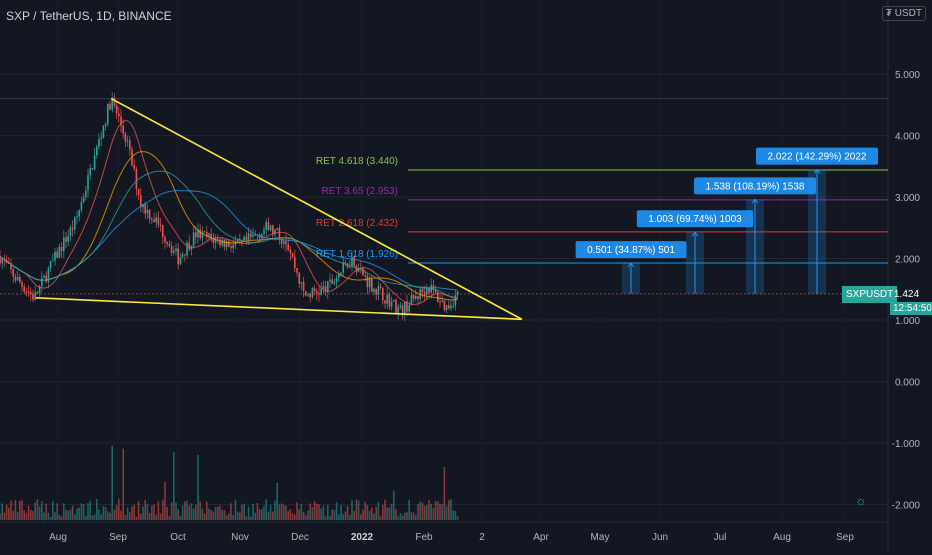 This screenshot has width=932, height=555. Describe the element at coordinates (903, 13) in the screenshot. I see `currency-badge: ₮ USDT` at that location.